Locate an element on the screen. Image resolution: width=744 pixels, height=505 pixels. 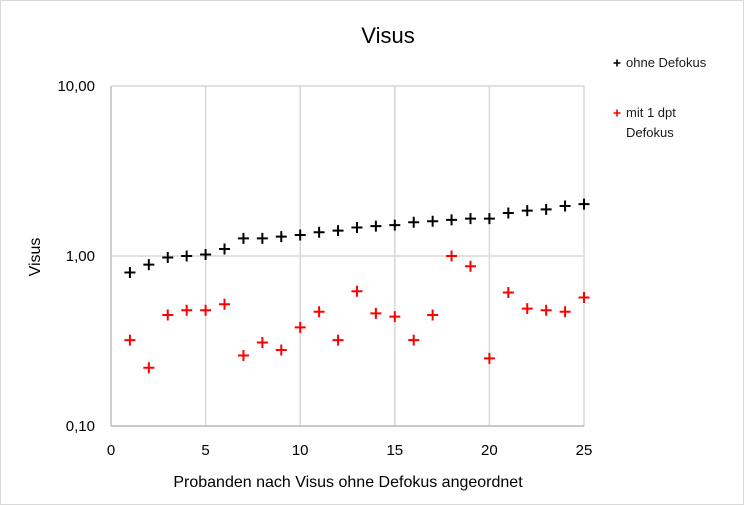
x-tick-label: 15 is located at coordinates (394, 450).